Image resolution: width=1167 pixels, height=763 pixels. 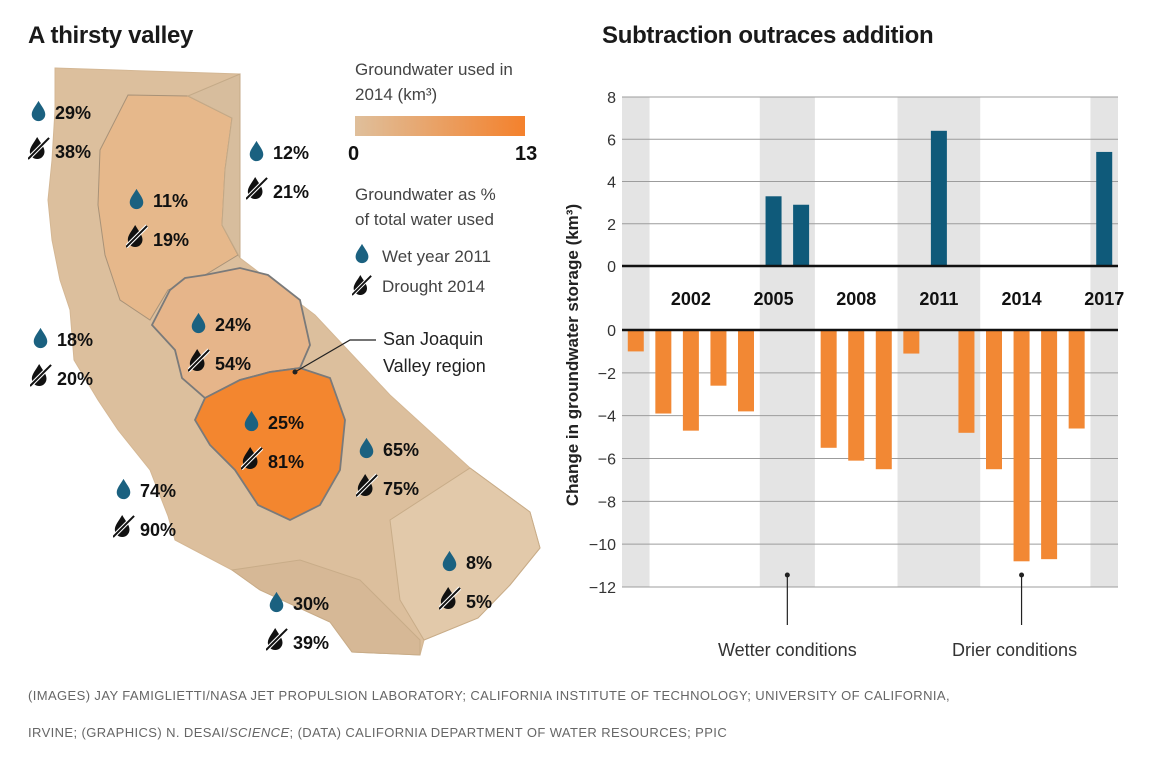 What do you see at coordinates (828, 389) in the screenshot?
I see `bar-2007` at bounding box center [828, 389].